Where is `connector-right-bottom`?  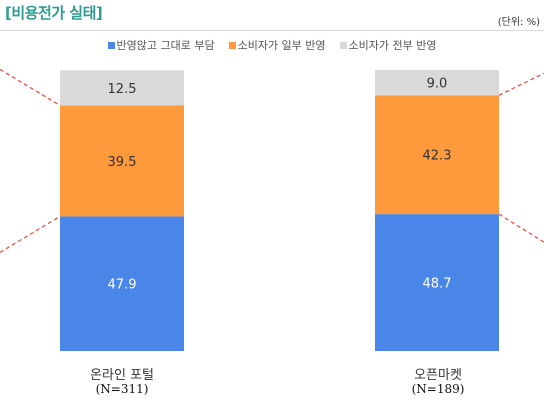
connector-right-bottom is located at coordinates (521, 228).